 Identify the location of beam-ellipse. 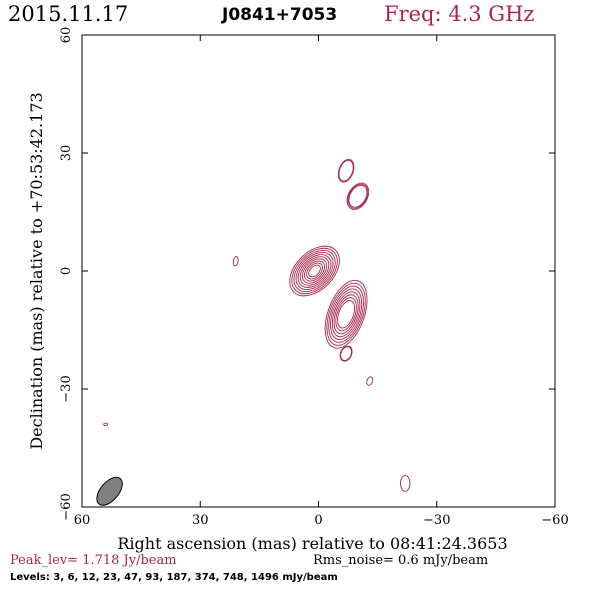
(109, 491).